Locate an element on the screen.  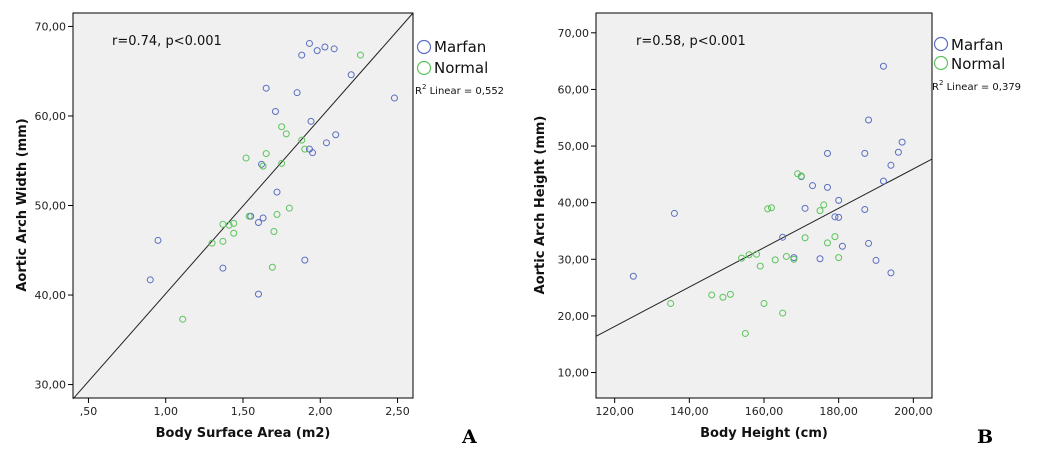
x-tick-label: 200,00 is located at coordinates (913, 411).